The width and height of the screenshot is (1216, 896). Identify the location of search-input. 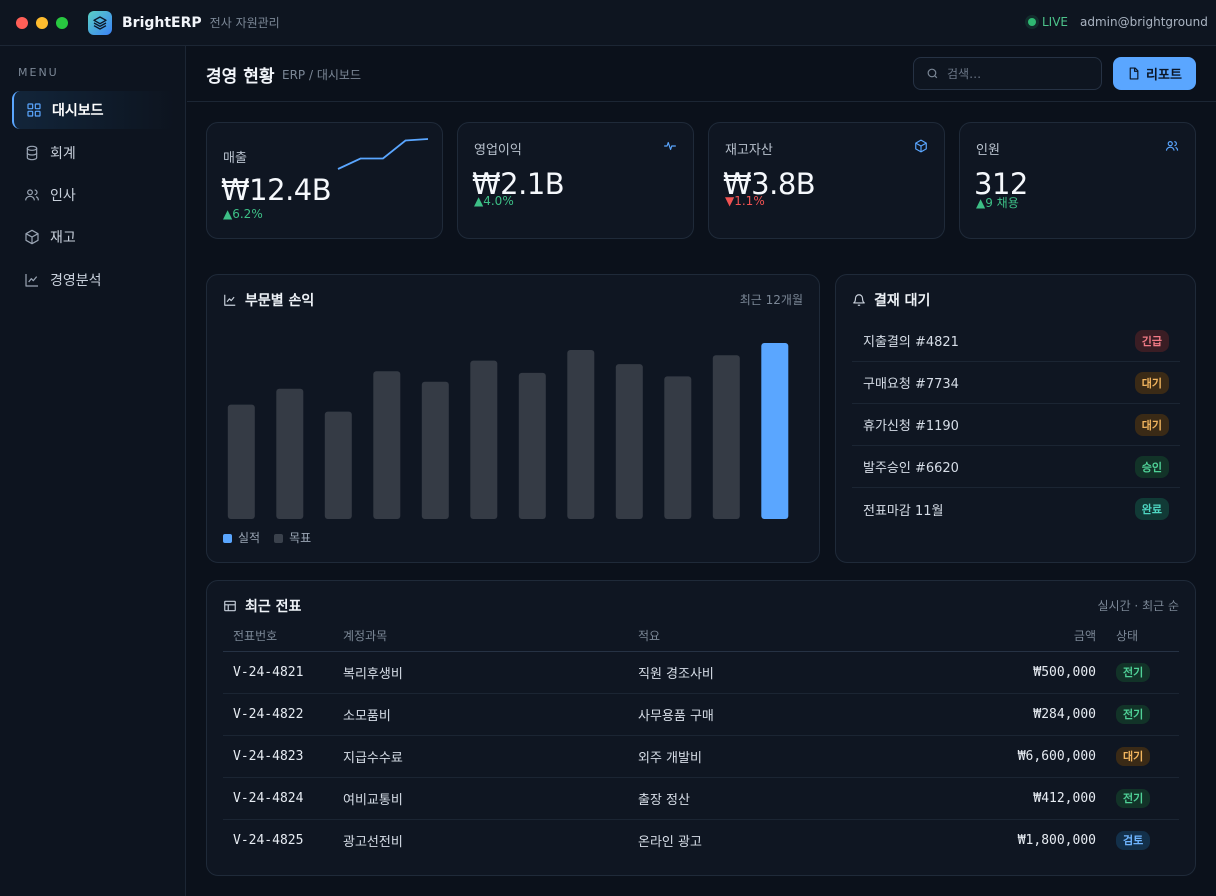
(1017, 73).